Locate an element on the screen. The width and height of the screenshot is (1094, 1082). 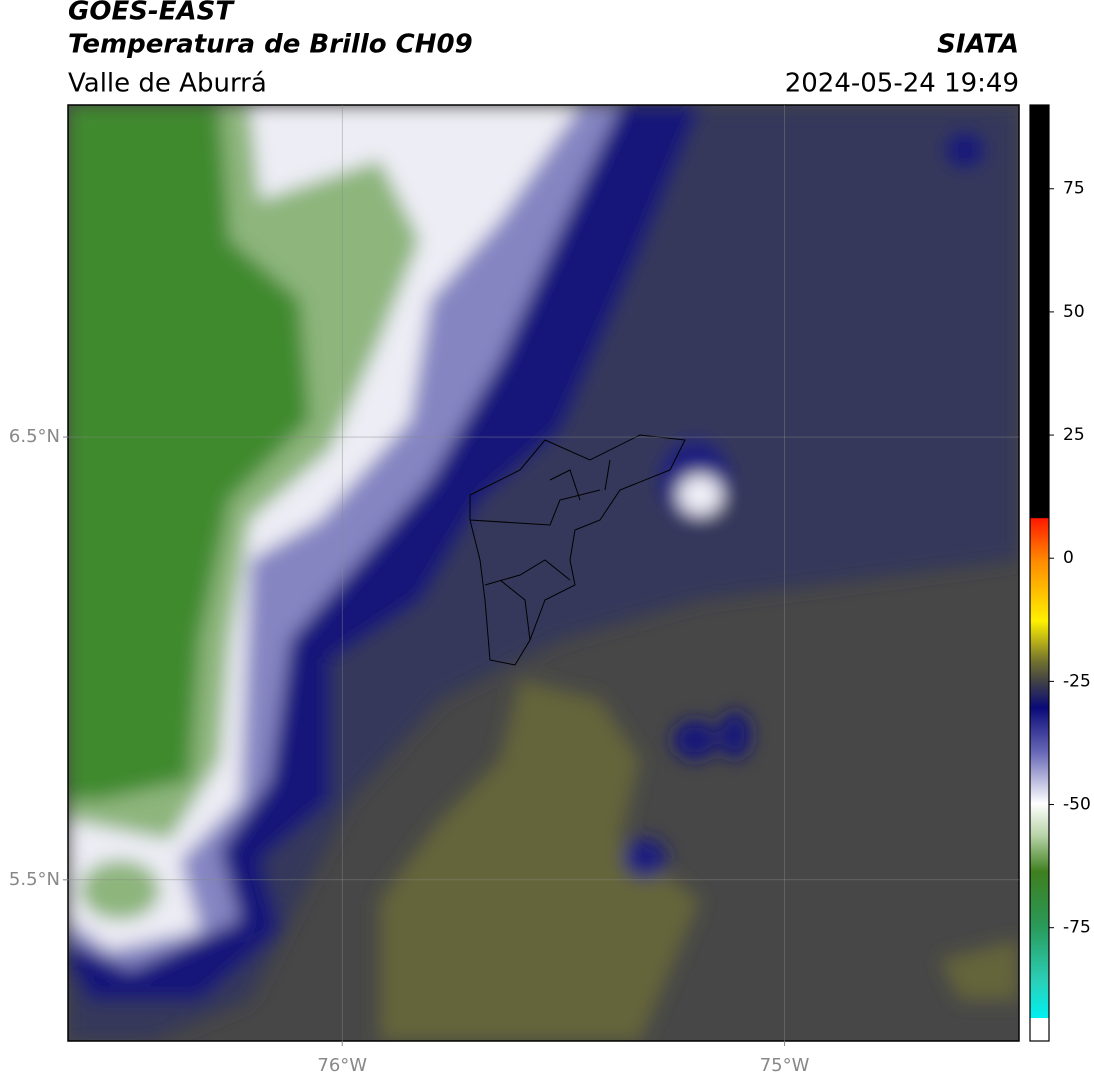
colorbar is located at coordinates (1039, 561).